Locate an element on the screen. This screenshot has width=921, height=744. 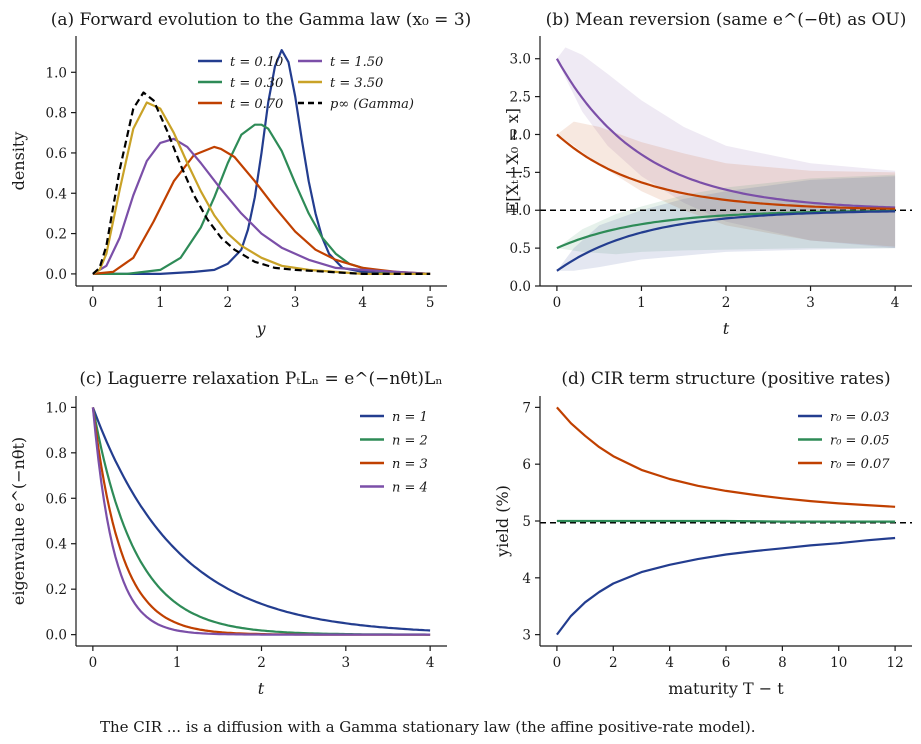
panel-a-xtick-label: 1 is located at coordinates (160, 303).